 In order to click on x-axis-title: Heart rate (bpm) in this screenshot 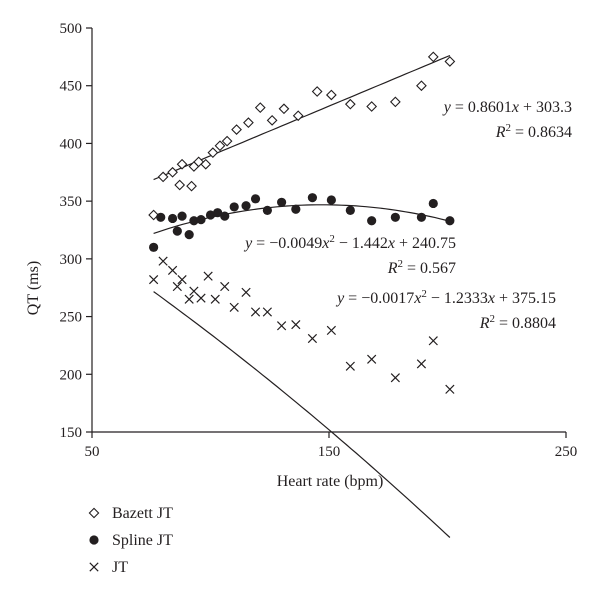, I will do `click(330, 481)`.